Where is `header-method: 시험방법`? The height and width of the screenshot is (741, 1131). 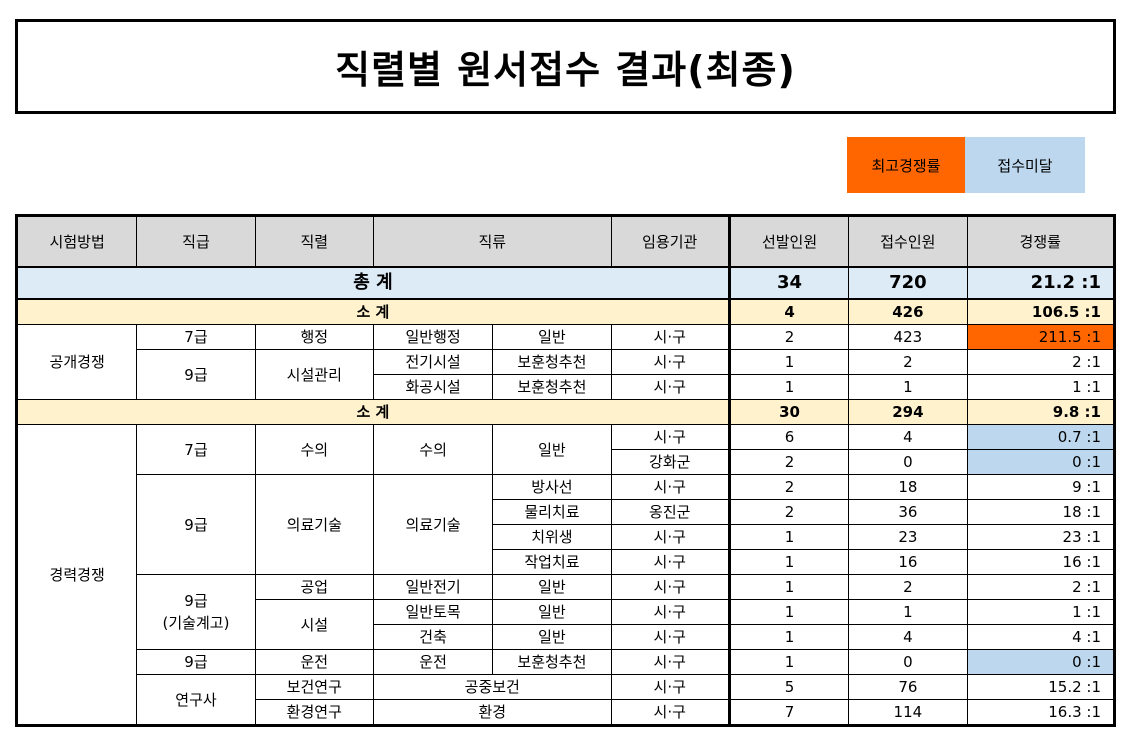 header-method: 시험방법 is located at coordinates (76, 241).